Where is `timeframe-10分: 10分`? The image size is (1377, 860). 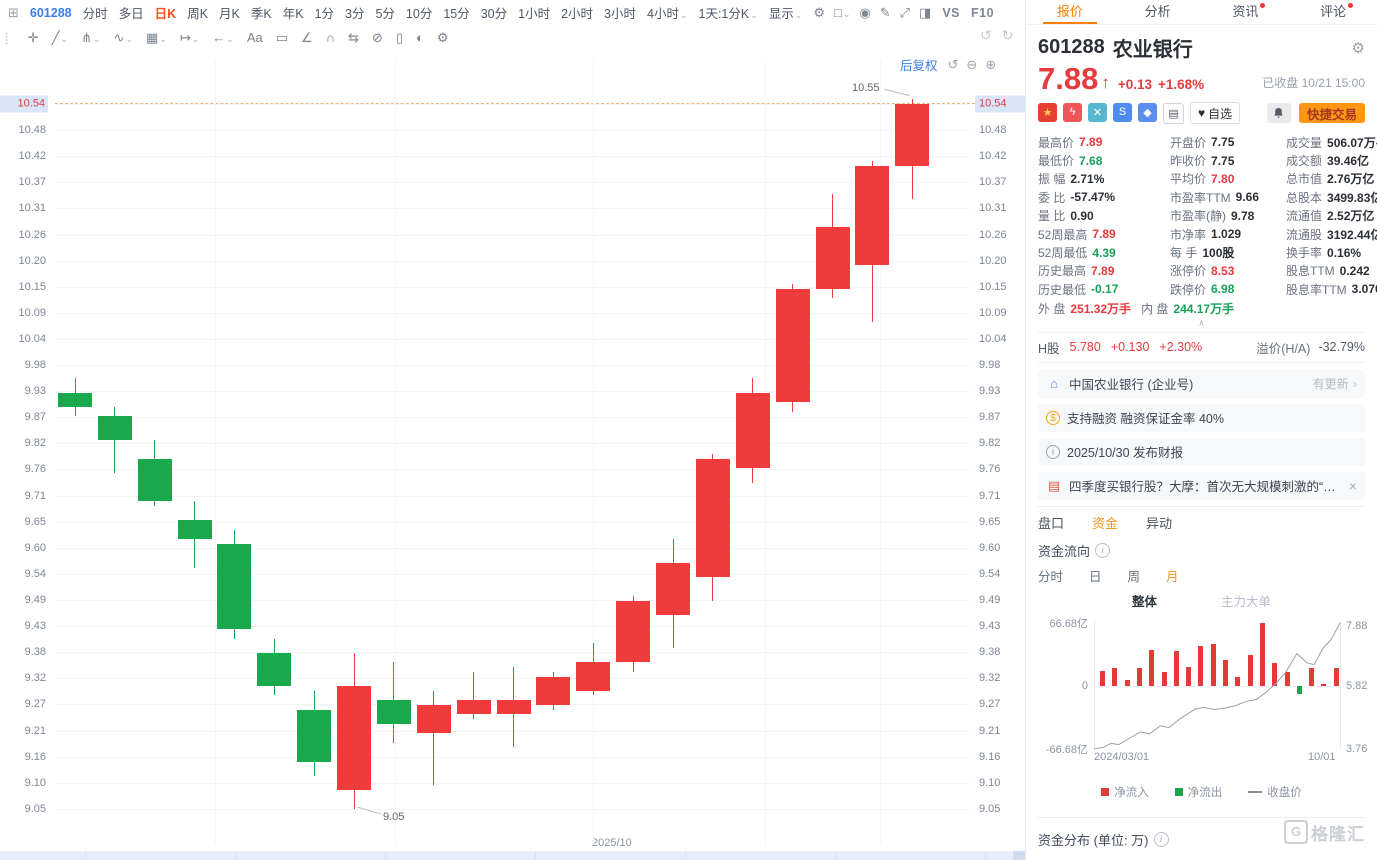
timeframe-10分: 10分 is located at coordinates (419, 14).